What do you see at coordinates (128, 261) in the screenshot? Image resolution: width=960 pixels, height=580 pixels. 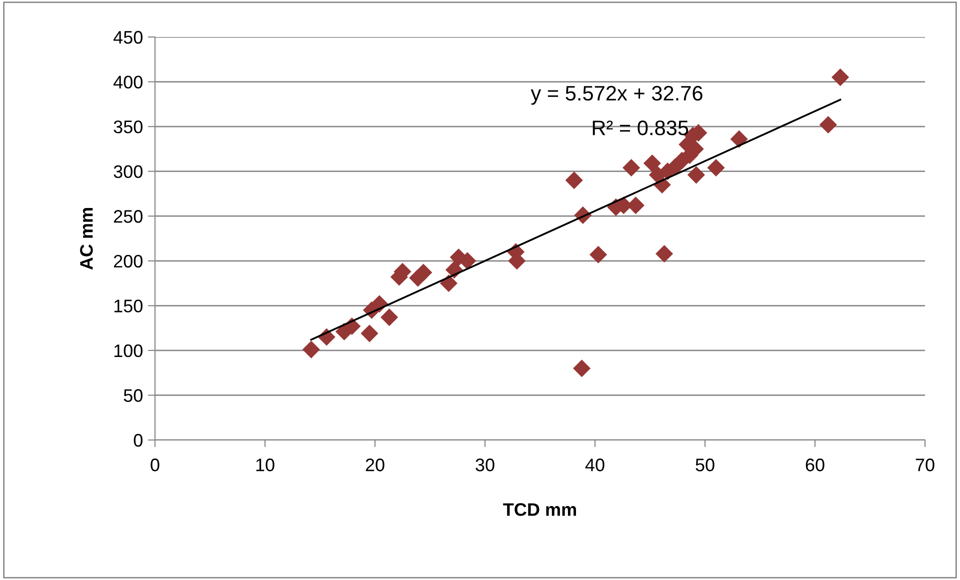 I see `y-tick-label: 200` at bounding box center [128, 261].